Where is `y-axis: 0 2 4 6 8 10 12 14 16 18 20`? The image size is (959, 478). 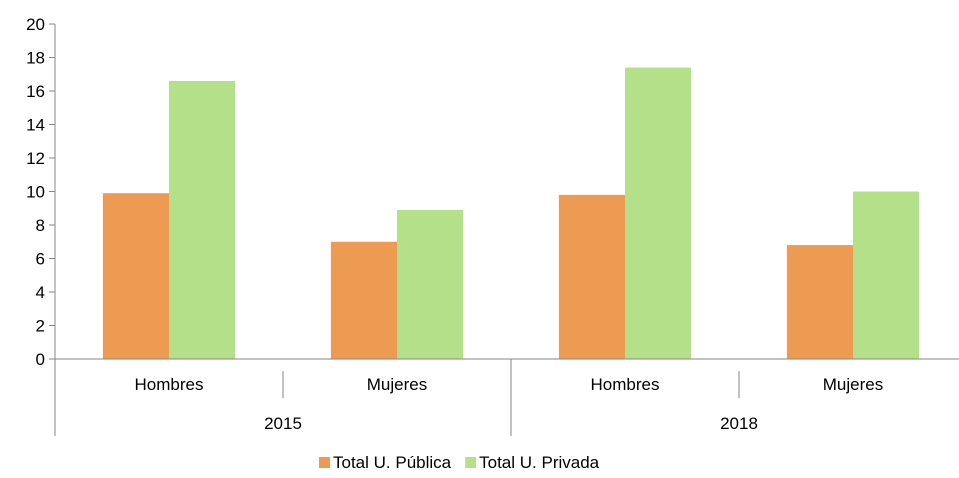
y-axis: 0 2 4 6 8 10 12 14 16 18 20 is located at coordinates (41, 192).